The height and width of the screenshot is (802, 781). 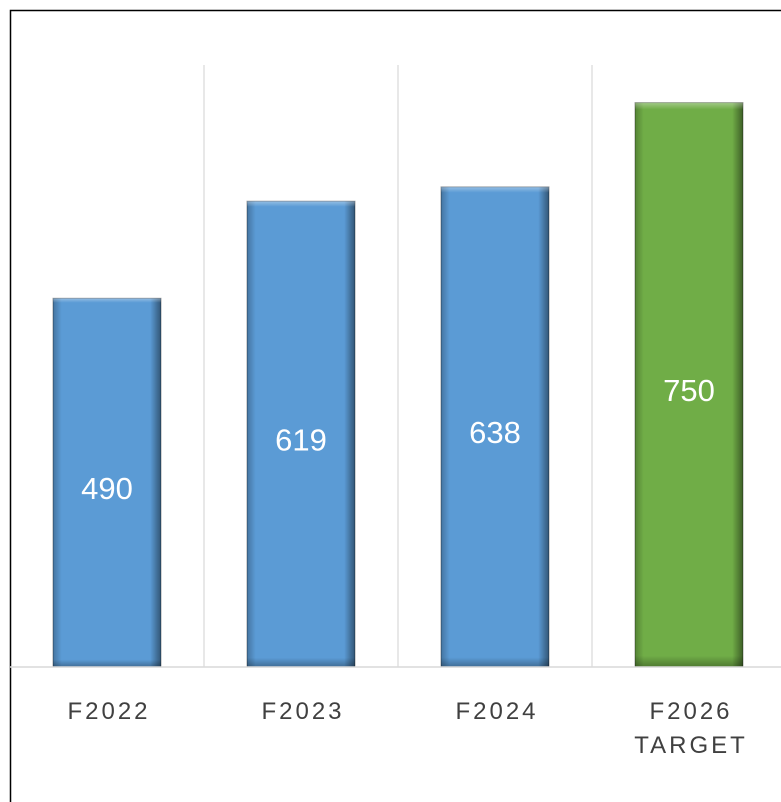 What do you see at coordinates (495, 432) in the screenshot?
I see `value-label: 638` at bounding box center [495, 432].